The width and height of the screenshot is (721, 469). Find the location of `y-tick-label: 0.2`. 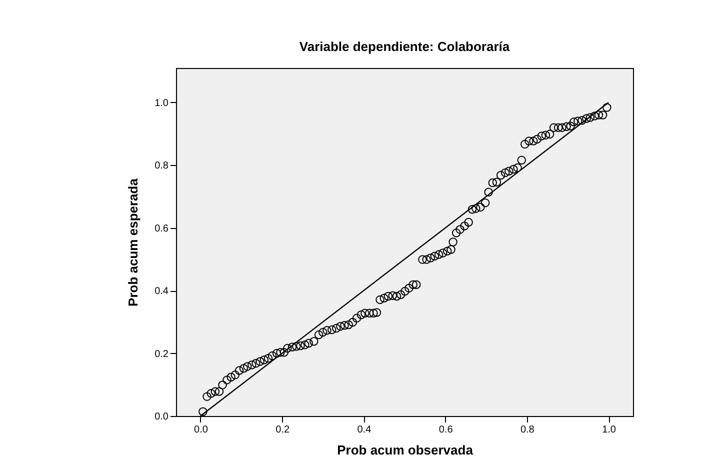

y-tick-label: 0.2 is located at coordinates (161, 354).